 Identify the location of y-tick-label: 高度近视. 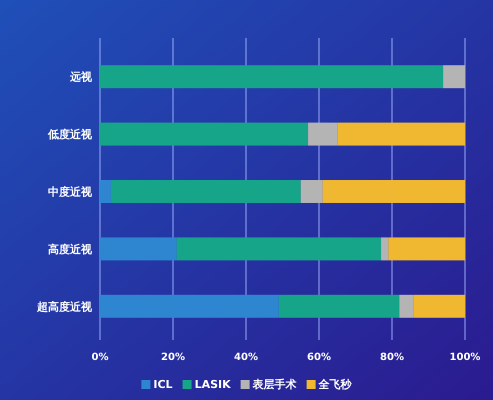
(70, 249).